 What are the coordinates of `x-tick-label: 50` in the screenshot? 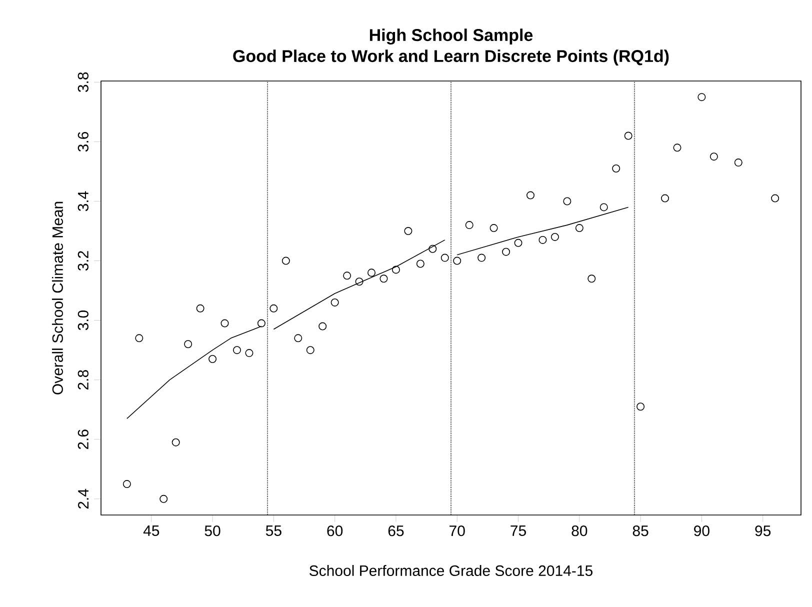 It's located at (212, 531).